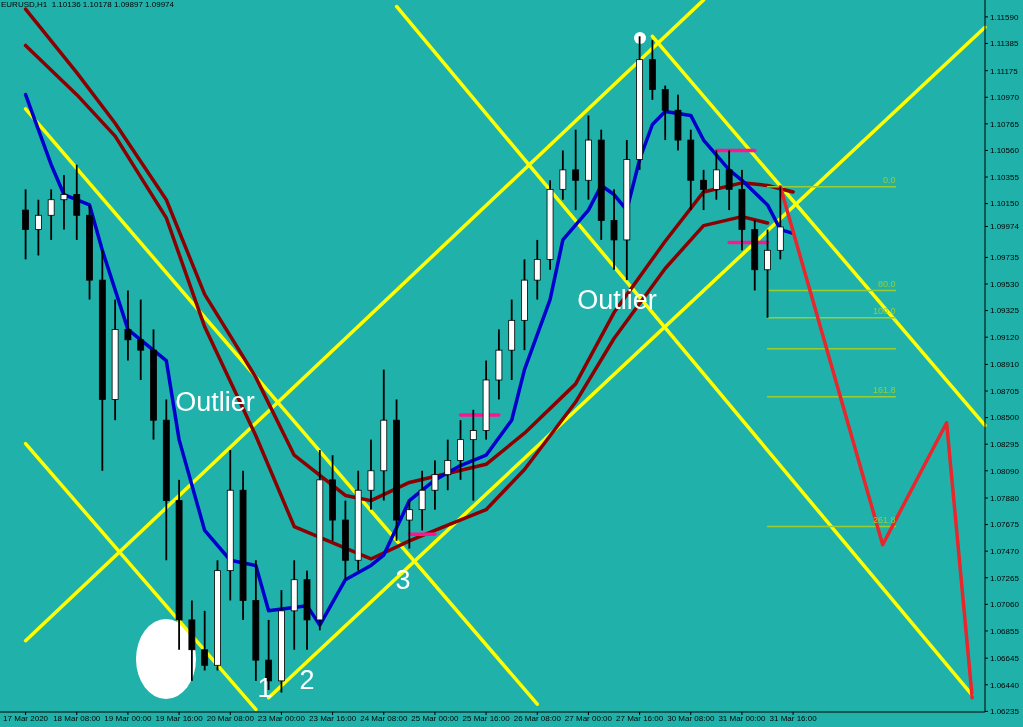  I want to click on x-tick-label: 19 Mar 00:00, so click(128, 718).